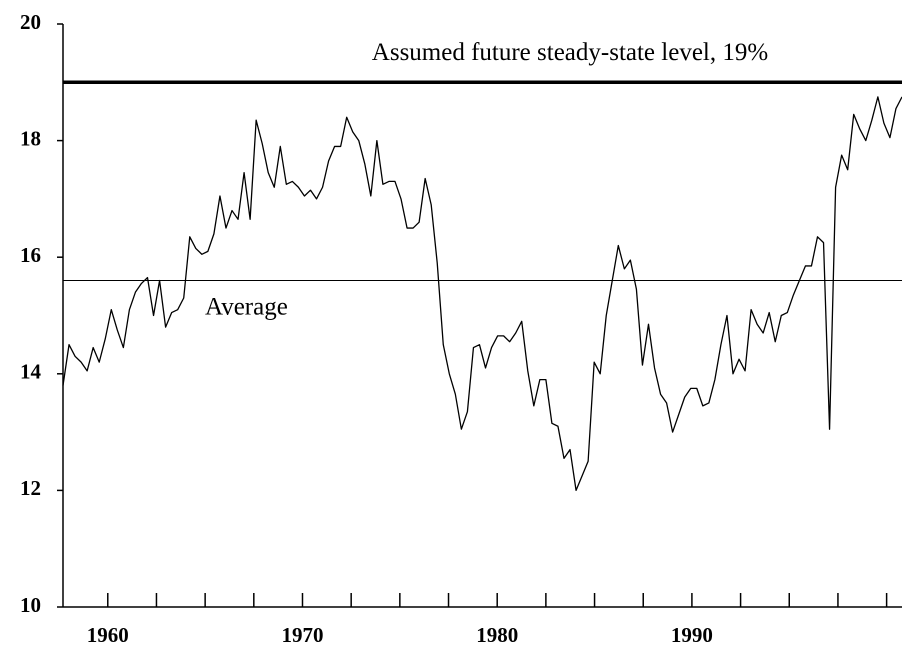  What do you see at coordinates (30, 138) in the screenshot?
I see `y-tick-label: 18` at bounding box center [30, 138].